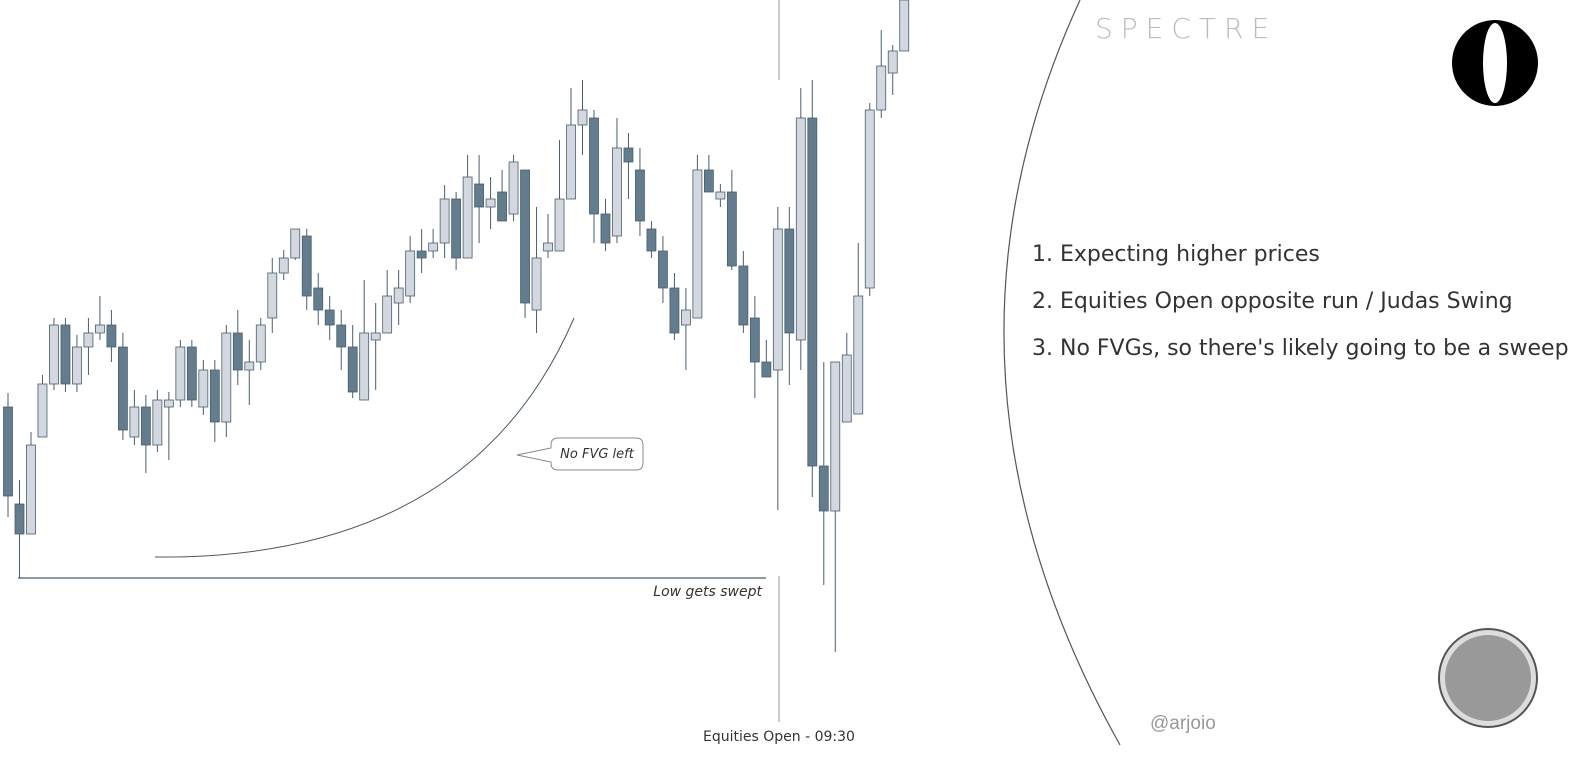 The height and width of the screenshot is (760, 1590). What do you see at coordinates (779, 737) in the screenshot?
I see `annotation: Equities Open - 09:30` at bounding box center [779, 737].